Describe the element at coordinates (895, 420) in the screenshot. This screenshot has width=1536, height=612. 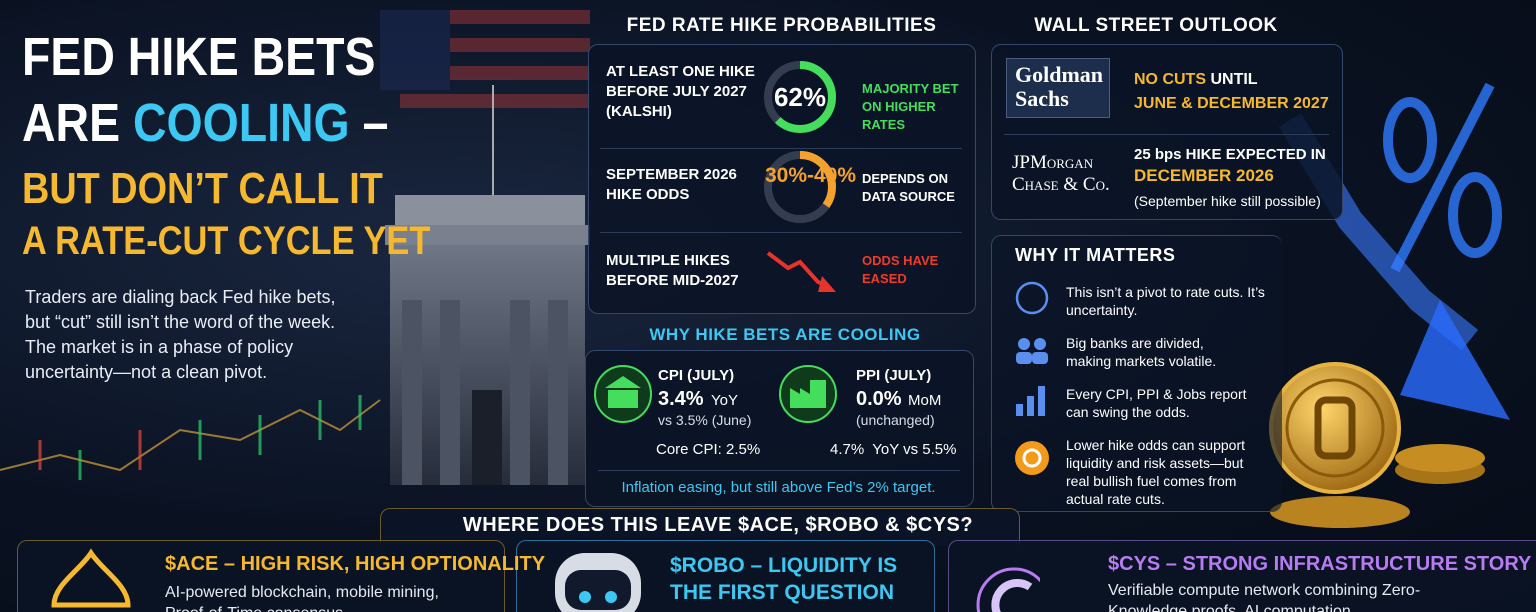
I see `ppi-compare: (unchanged)` at that location.